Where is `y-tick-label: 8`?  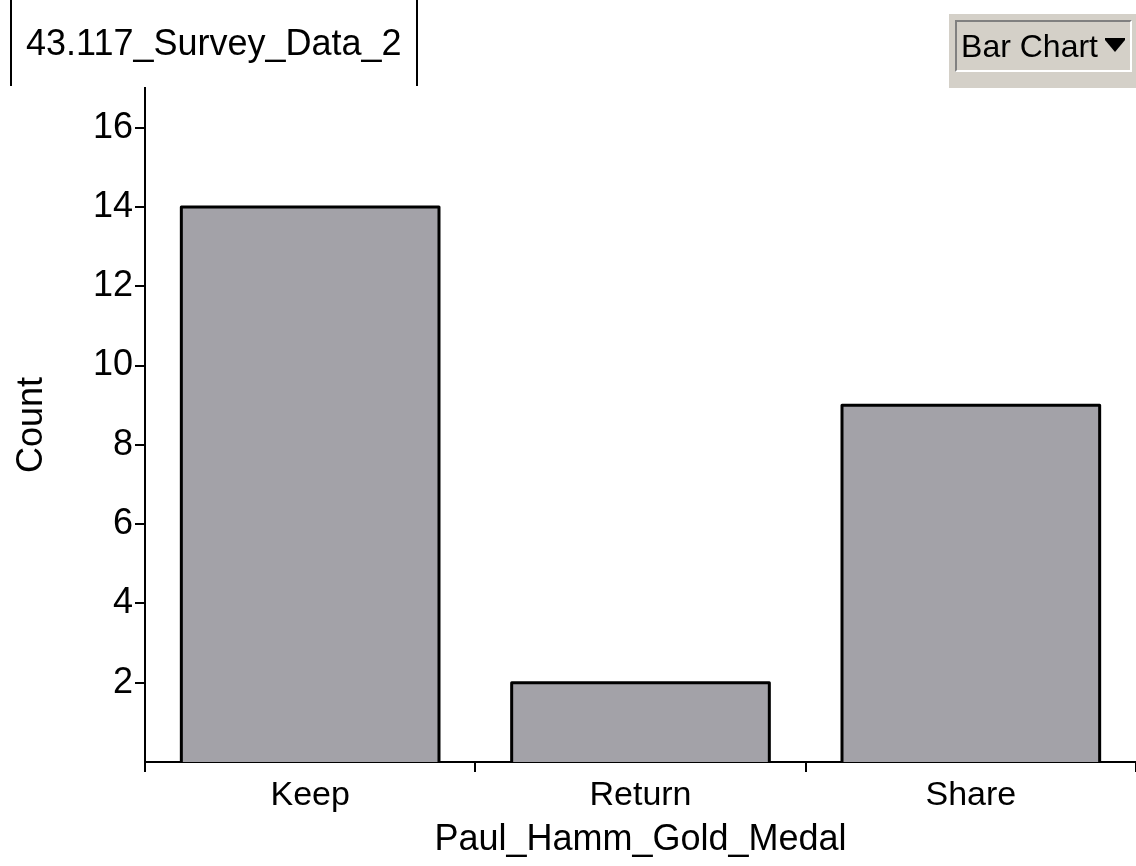
y-tick-label: 8 is located at coordinates (122, 442).